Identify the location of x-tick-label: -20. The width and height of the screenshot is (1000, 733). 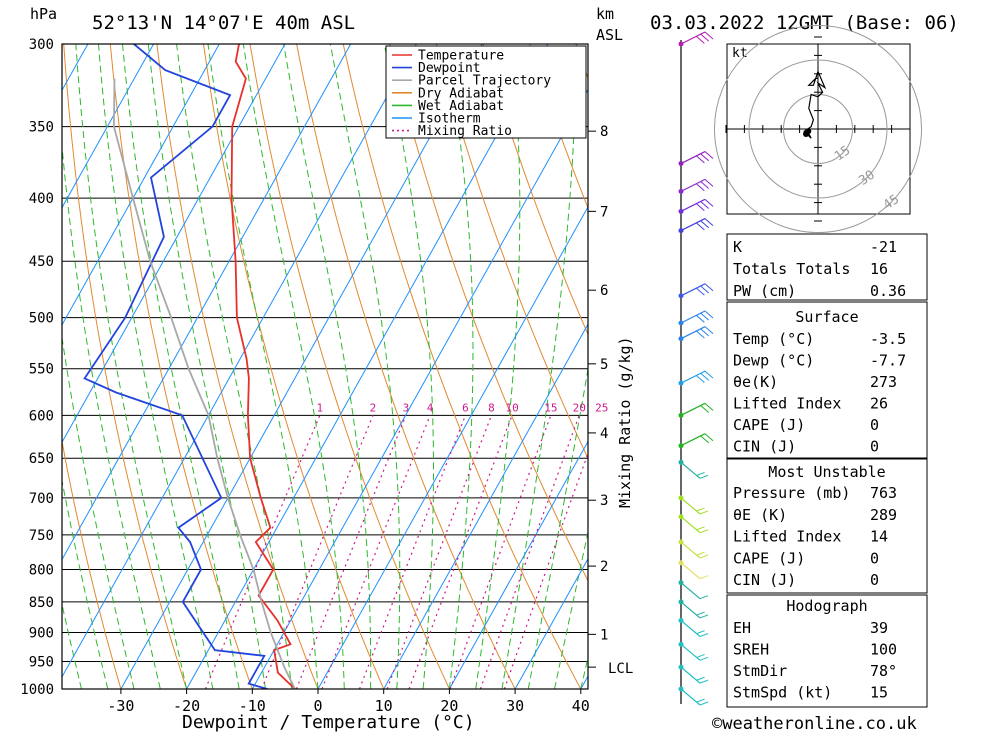
(186, 706).